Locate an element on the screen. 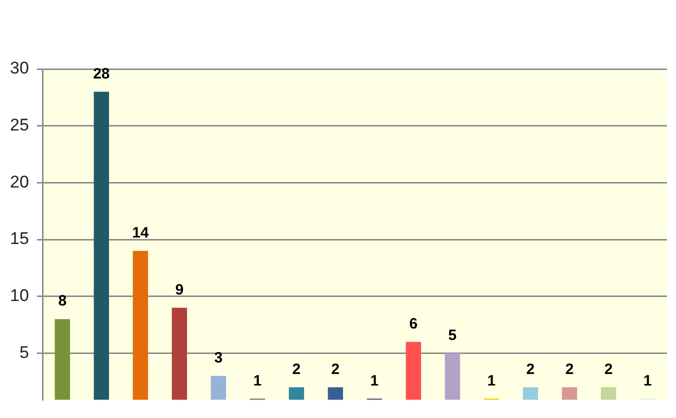 This screenshot has height=418, width=676. y-tick-label: 15 is located at coordinates (19, 238).